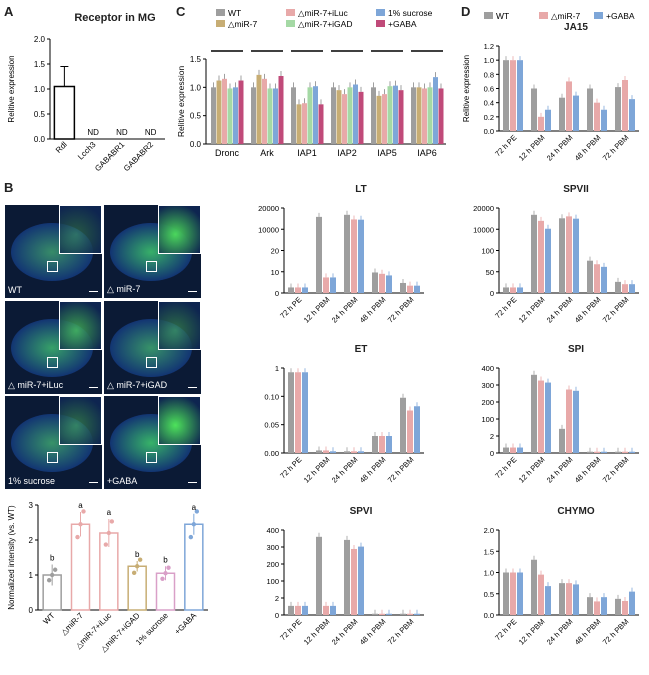 This screenshot has height=675, width=649. What do you see at coordinates (227, 153) in the screenshot?
I see `x-tick-label: Dronc` at bounding box center [227, 153].